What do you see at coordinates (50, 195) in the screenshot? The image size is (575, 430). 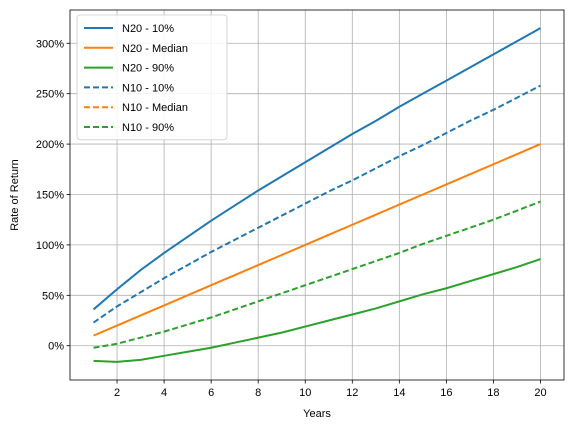 I see `y-tick-label: 150%` at bounding box center [50, 195].